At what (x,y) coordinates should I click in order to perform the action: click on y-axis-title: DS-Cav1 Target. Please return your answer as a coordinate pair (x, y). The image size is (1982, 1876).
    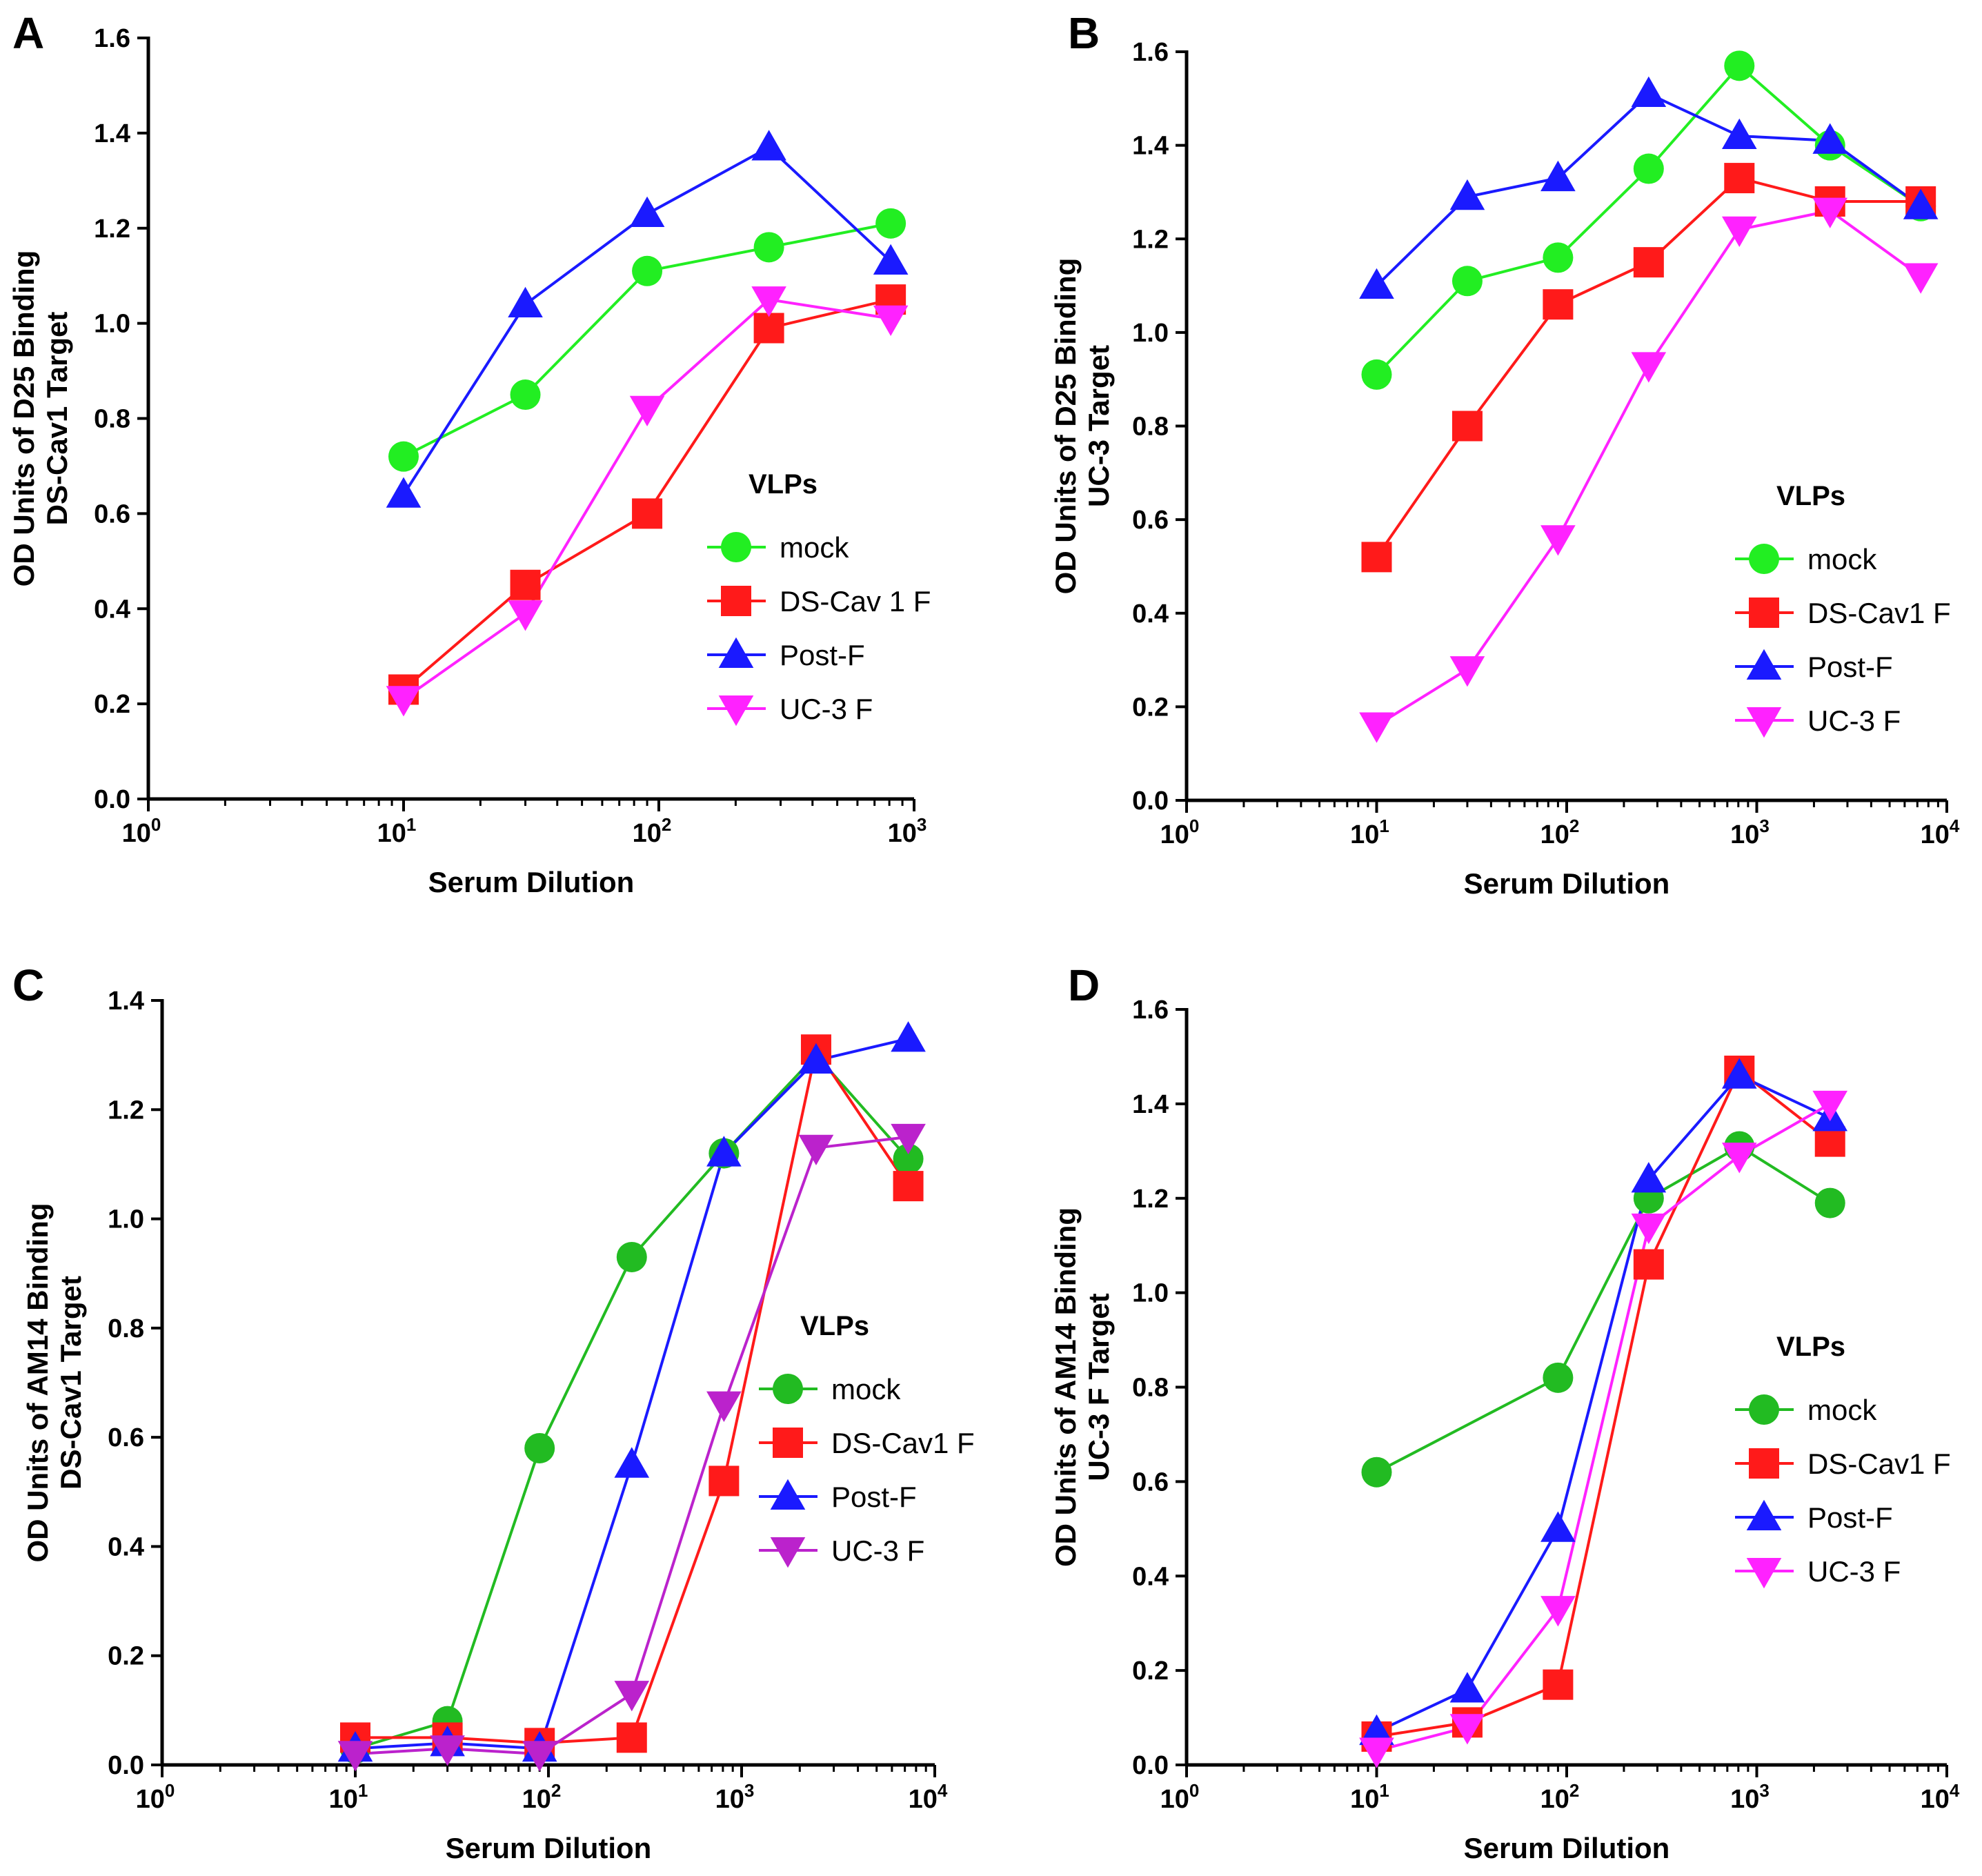
    Looking at the image, I should click on (57, 419).